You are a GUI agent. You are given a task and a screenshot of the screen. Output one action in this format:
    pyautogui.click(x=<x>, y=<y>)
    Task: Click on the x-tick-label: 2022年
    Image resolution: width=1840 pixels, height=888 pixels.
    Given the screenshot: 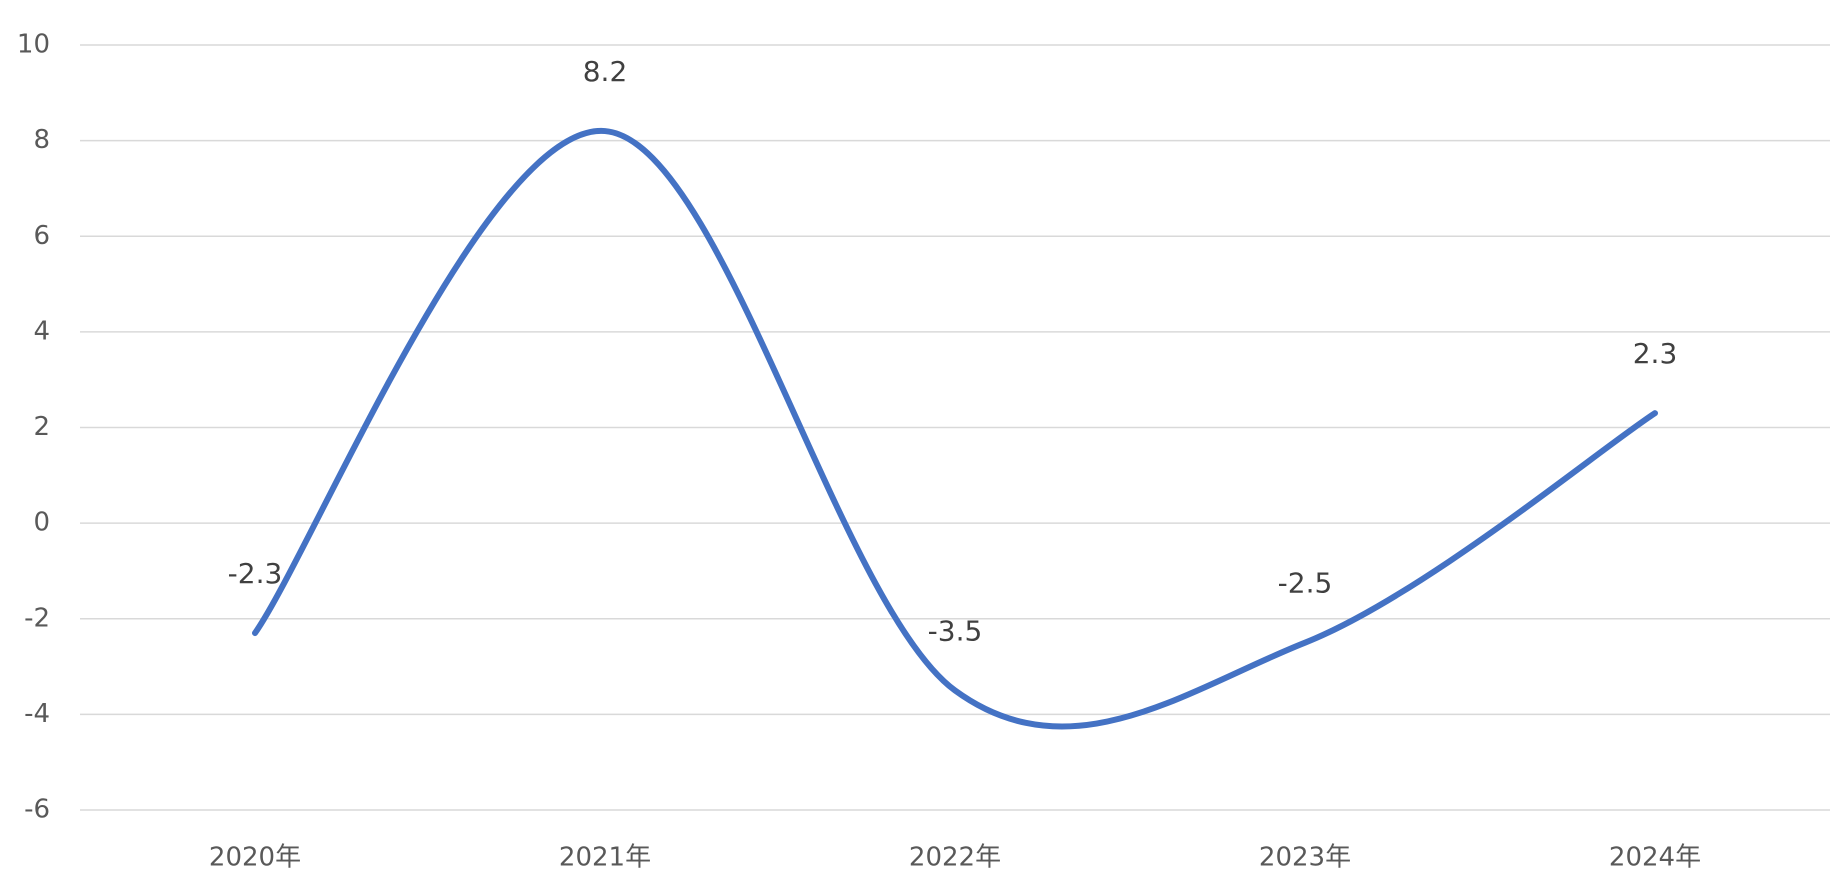 What is the action you would take?
    pyautogui.click(x=955, y=858)
    